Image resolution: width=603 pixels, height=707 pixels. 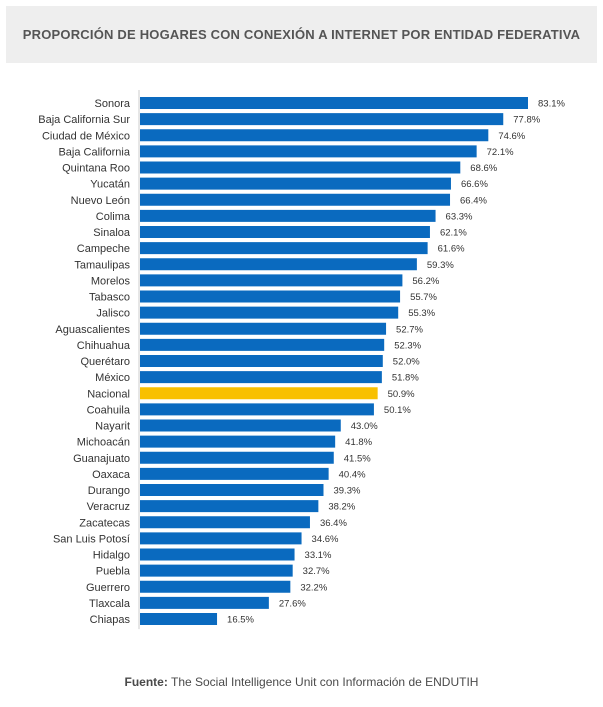 I want to click on value-label: 55.7%, so click(x=423, y=297).